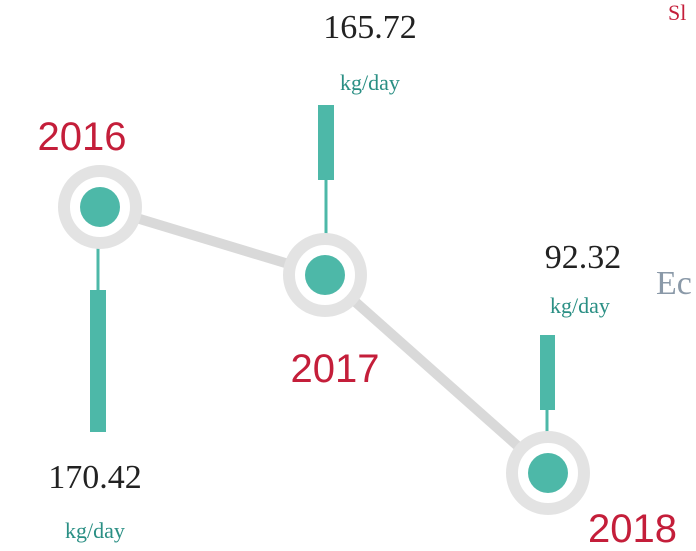 The width and height of the screenshot is (696, 551). I want to click on cropped-text: Sl, so click(677, 12).